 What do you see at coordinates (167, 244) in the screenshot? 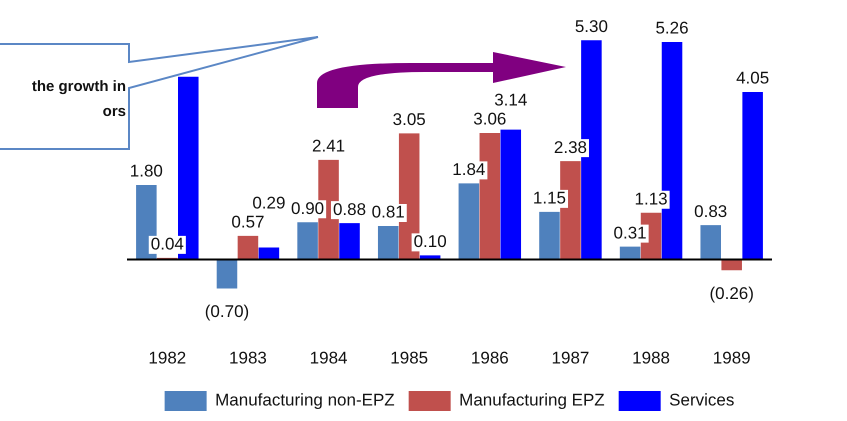
I see `data-label: 0.04` at bounding box center [167, 244].